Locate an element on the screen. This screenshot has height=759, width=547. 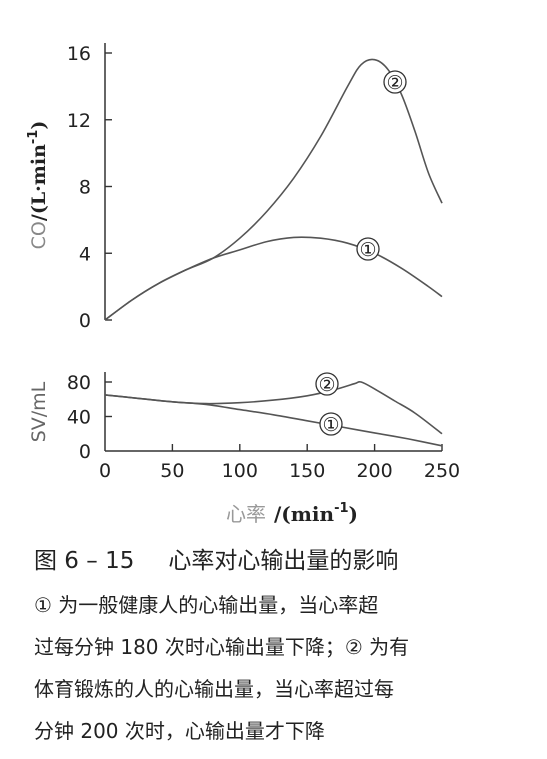
caption-line: 过每分钟 180 次时心输出量下降；② 为有 is located at coordinates (222, 647).